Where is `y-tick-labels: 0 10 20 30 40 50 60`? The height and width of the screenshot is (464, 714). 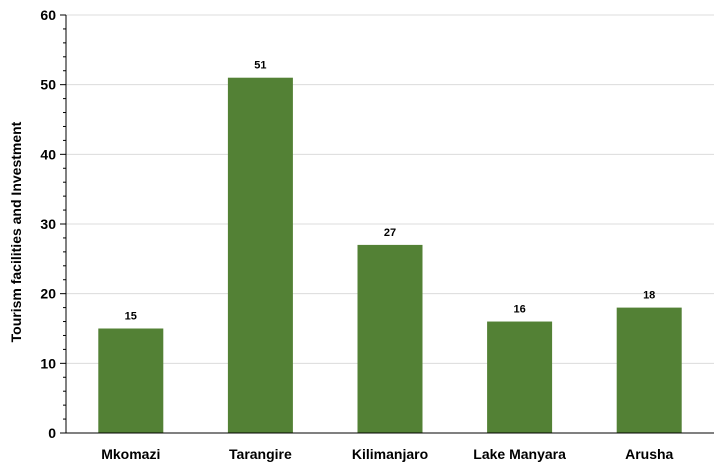
y-tick-labels: 0 10 20 30 40 50 60 is located at coordinates (48, 224).